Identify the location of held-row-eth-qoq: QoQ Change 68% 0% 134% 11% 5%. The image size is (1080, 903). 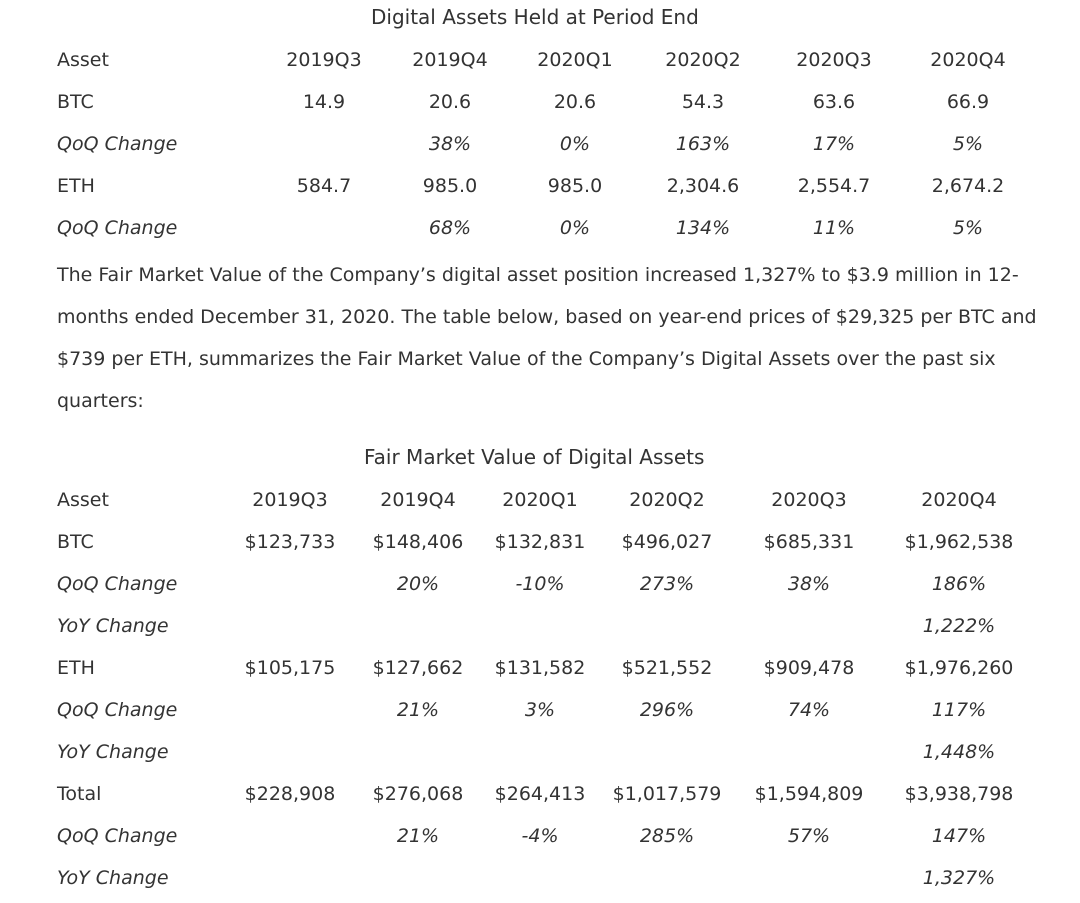
(540, 228).